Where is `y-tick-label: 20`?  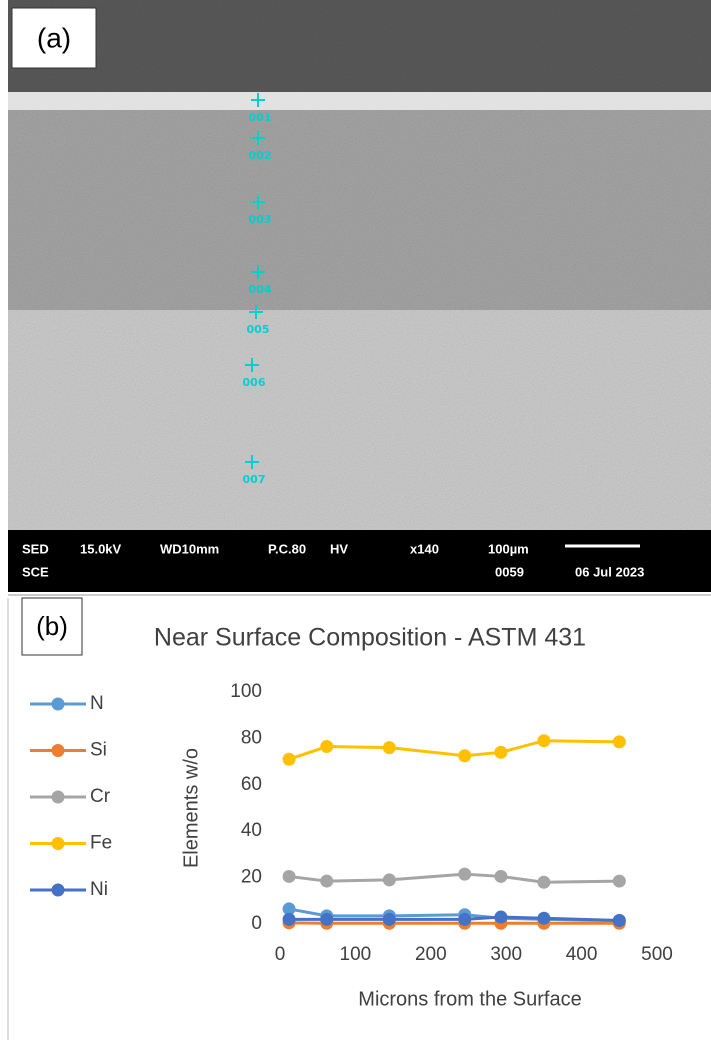
y-tick-label: 20 is located at coordinates (251, 877).